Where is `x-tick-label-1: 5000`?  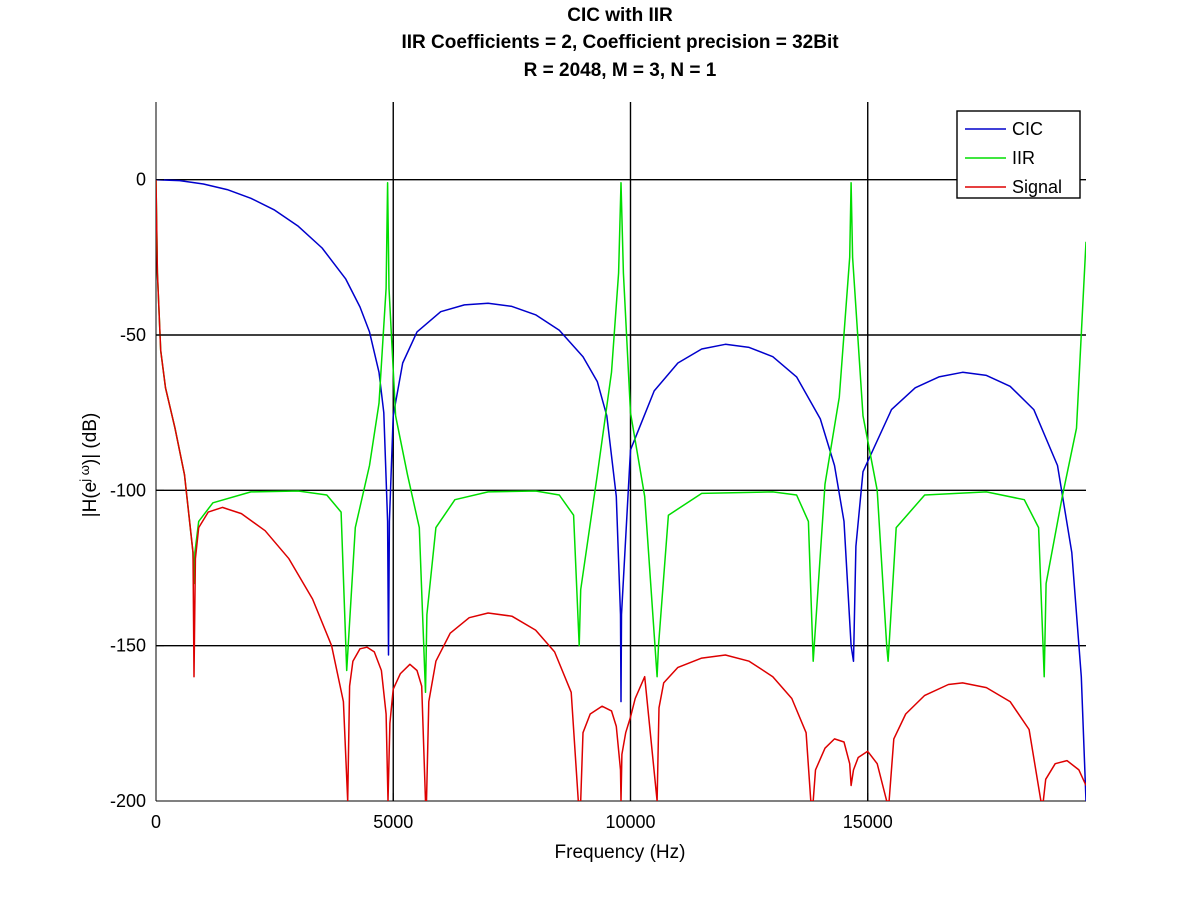
x-tick-label-1: 5000 is located at coordinates (393, 822).